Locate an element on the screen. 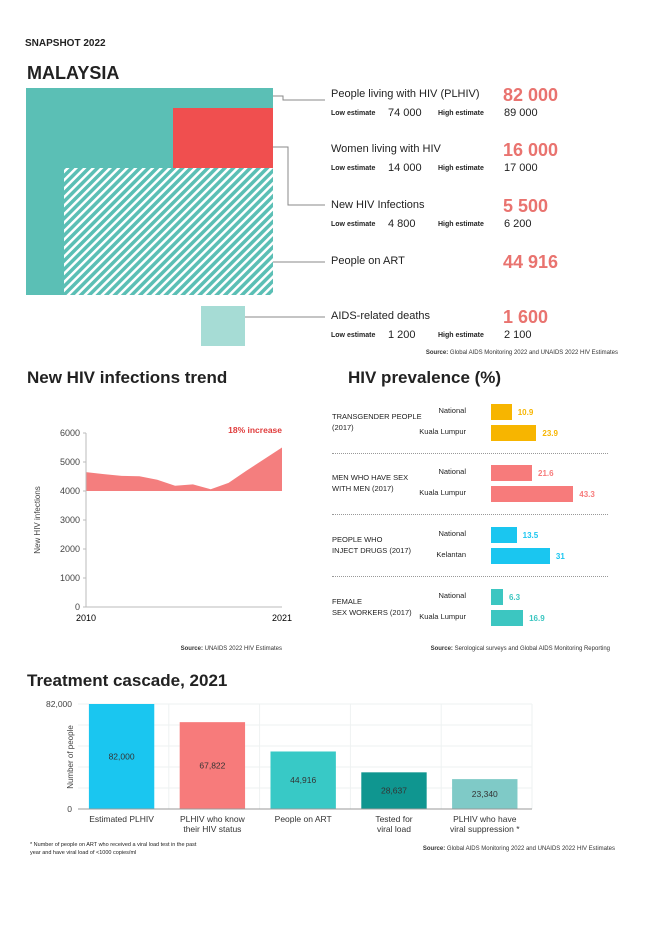  trend-title: New HIV infections trend is located at coordinates (127, 377).